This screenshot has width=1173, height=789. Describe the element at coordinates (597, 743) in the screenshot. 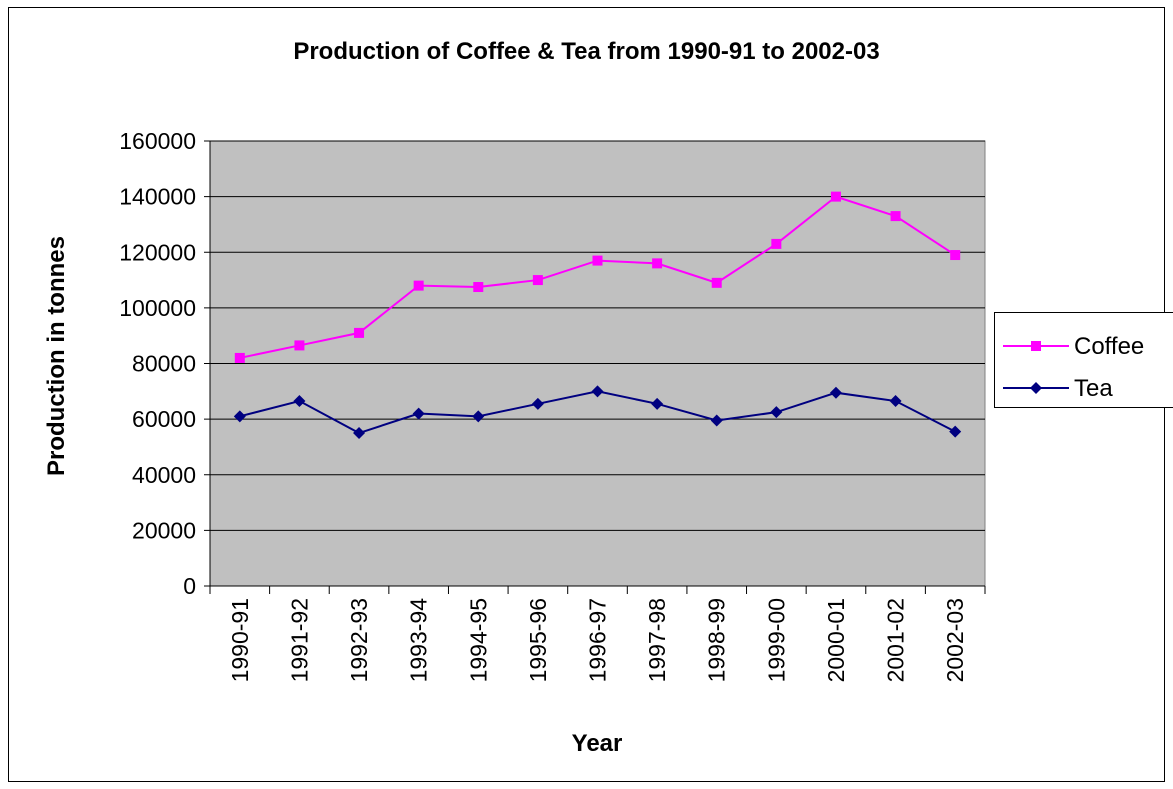

I see `x-axis-title: Year` at that location.